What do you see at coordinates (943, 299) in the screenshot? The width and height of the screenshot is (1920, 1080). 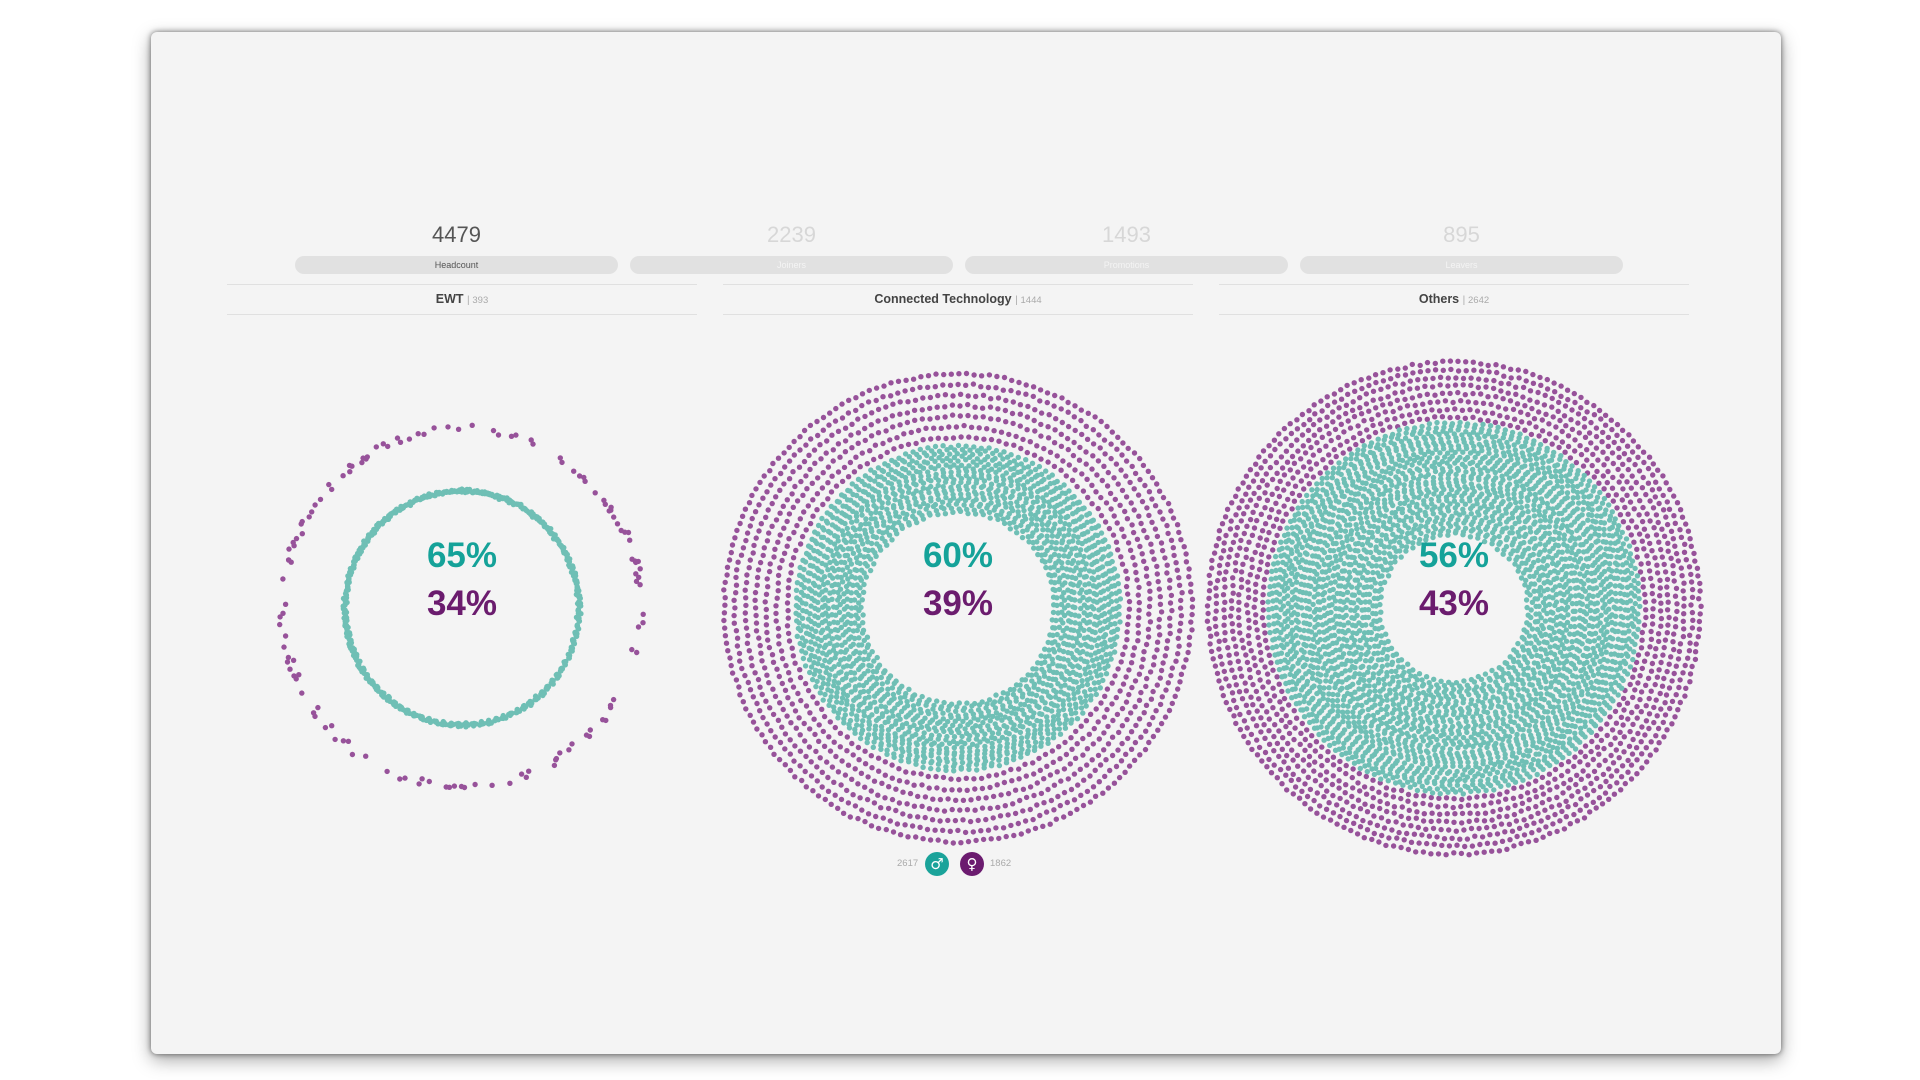 I see `panel-title: Connected Technology` at bounding box center [943, 299].